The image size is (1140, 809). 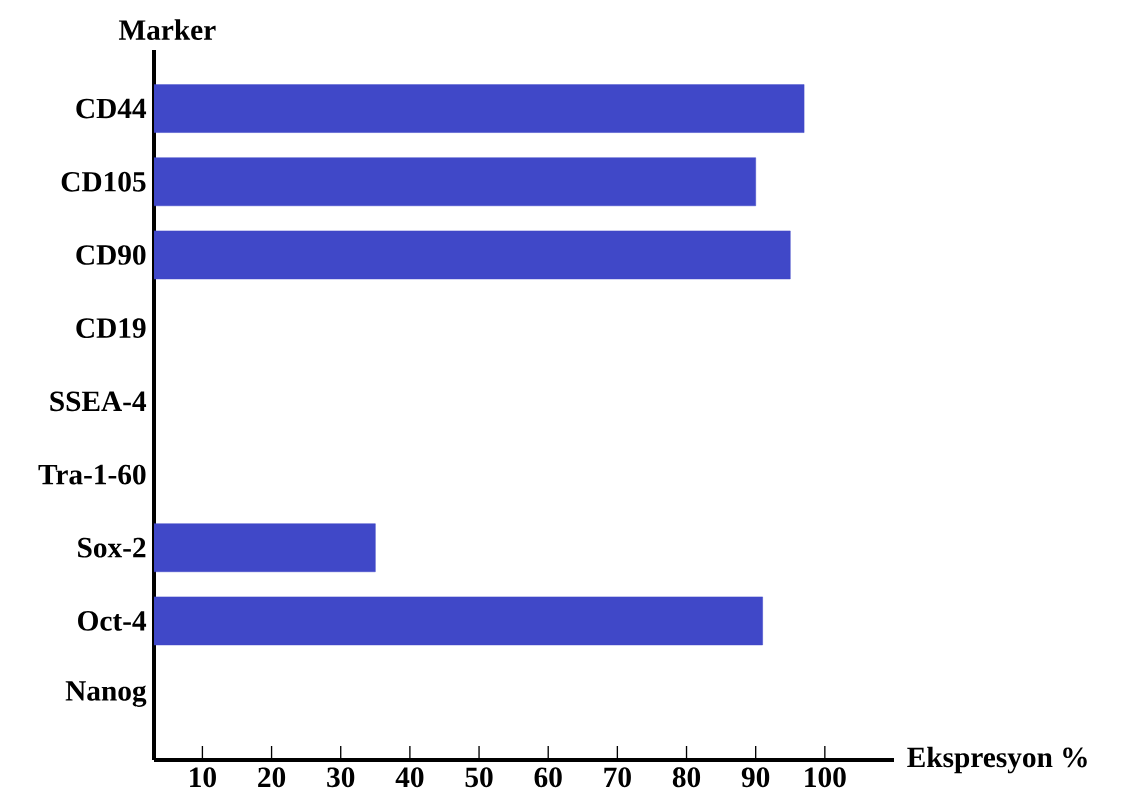 I want to click on x-tick-label: 80, so click(x=686, y=777).